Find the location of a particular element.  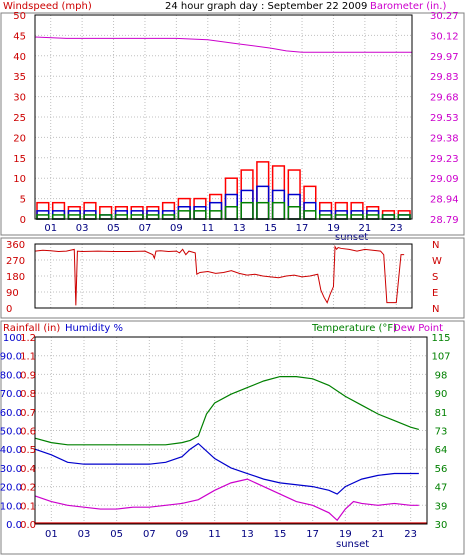

temperature-line is located at coordinates (226, 411).